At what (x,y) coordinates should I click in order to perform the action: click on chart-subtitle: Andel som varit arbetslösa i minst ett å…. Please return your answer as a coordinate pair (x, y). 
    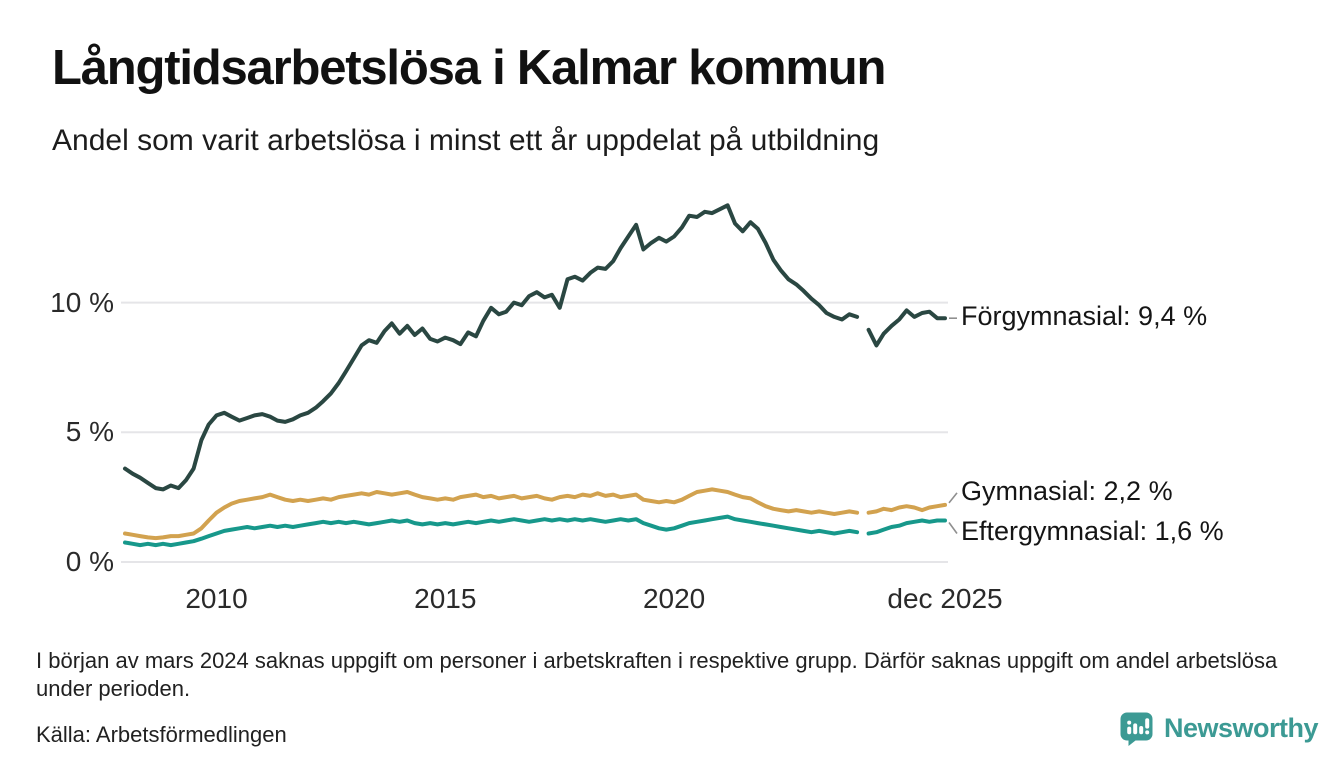
    Looking at the image, I should click on (466, 140).